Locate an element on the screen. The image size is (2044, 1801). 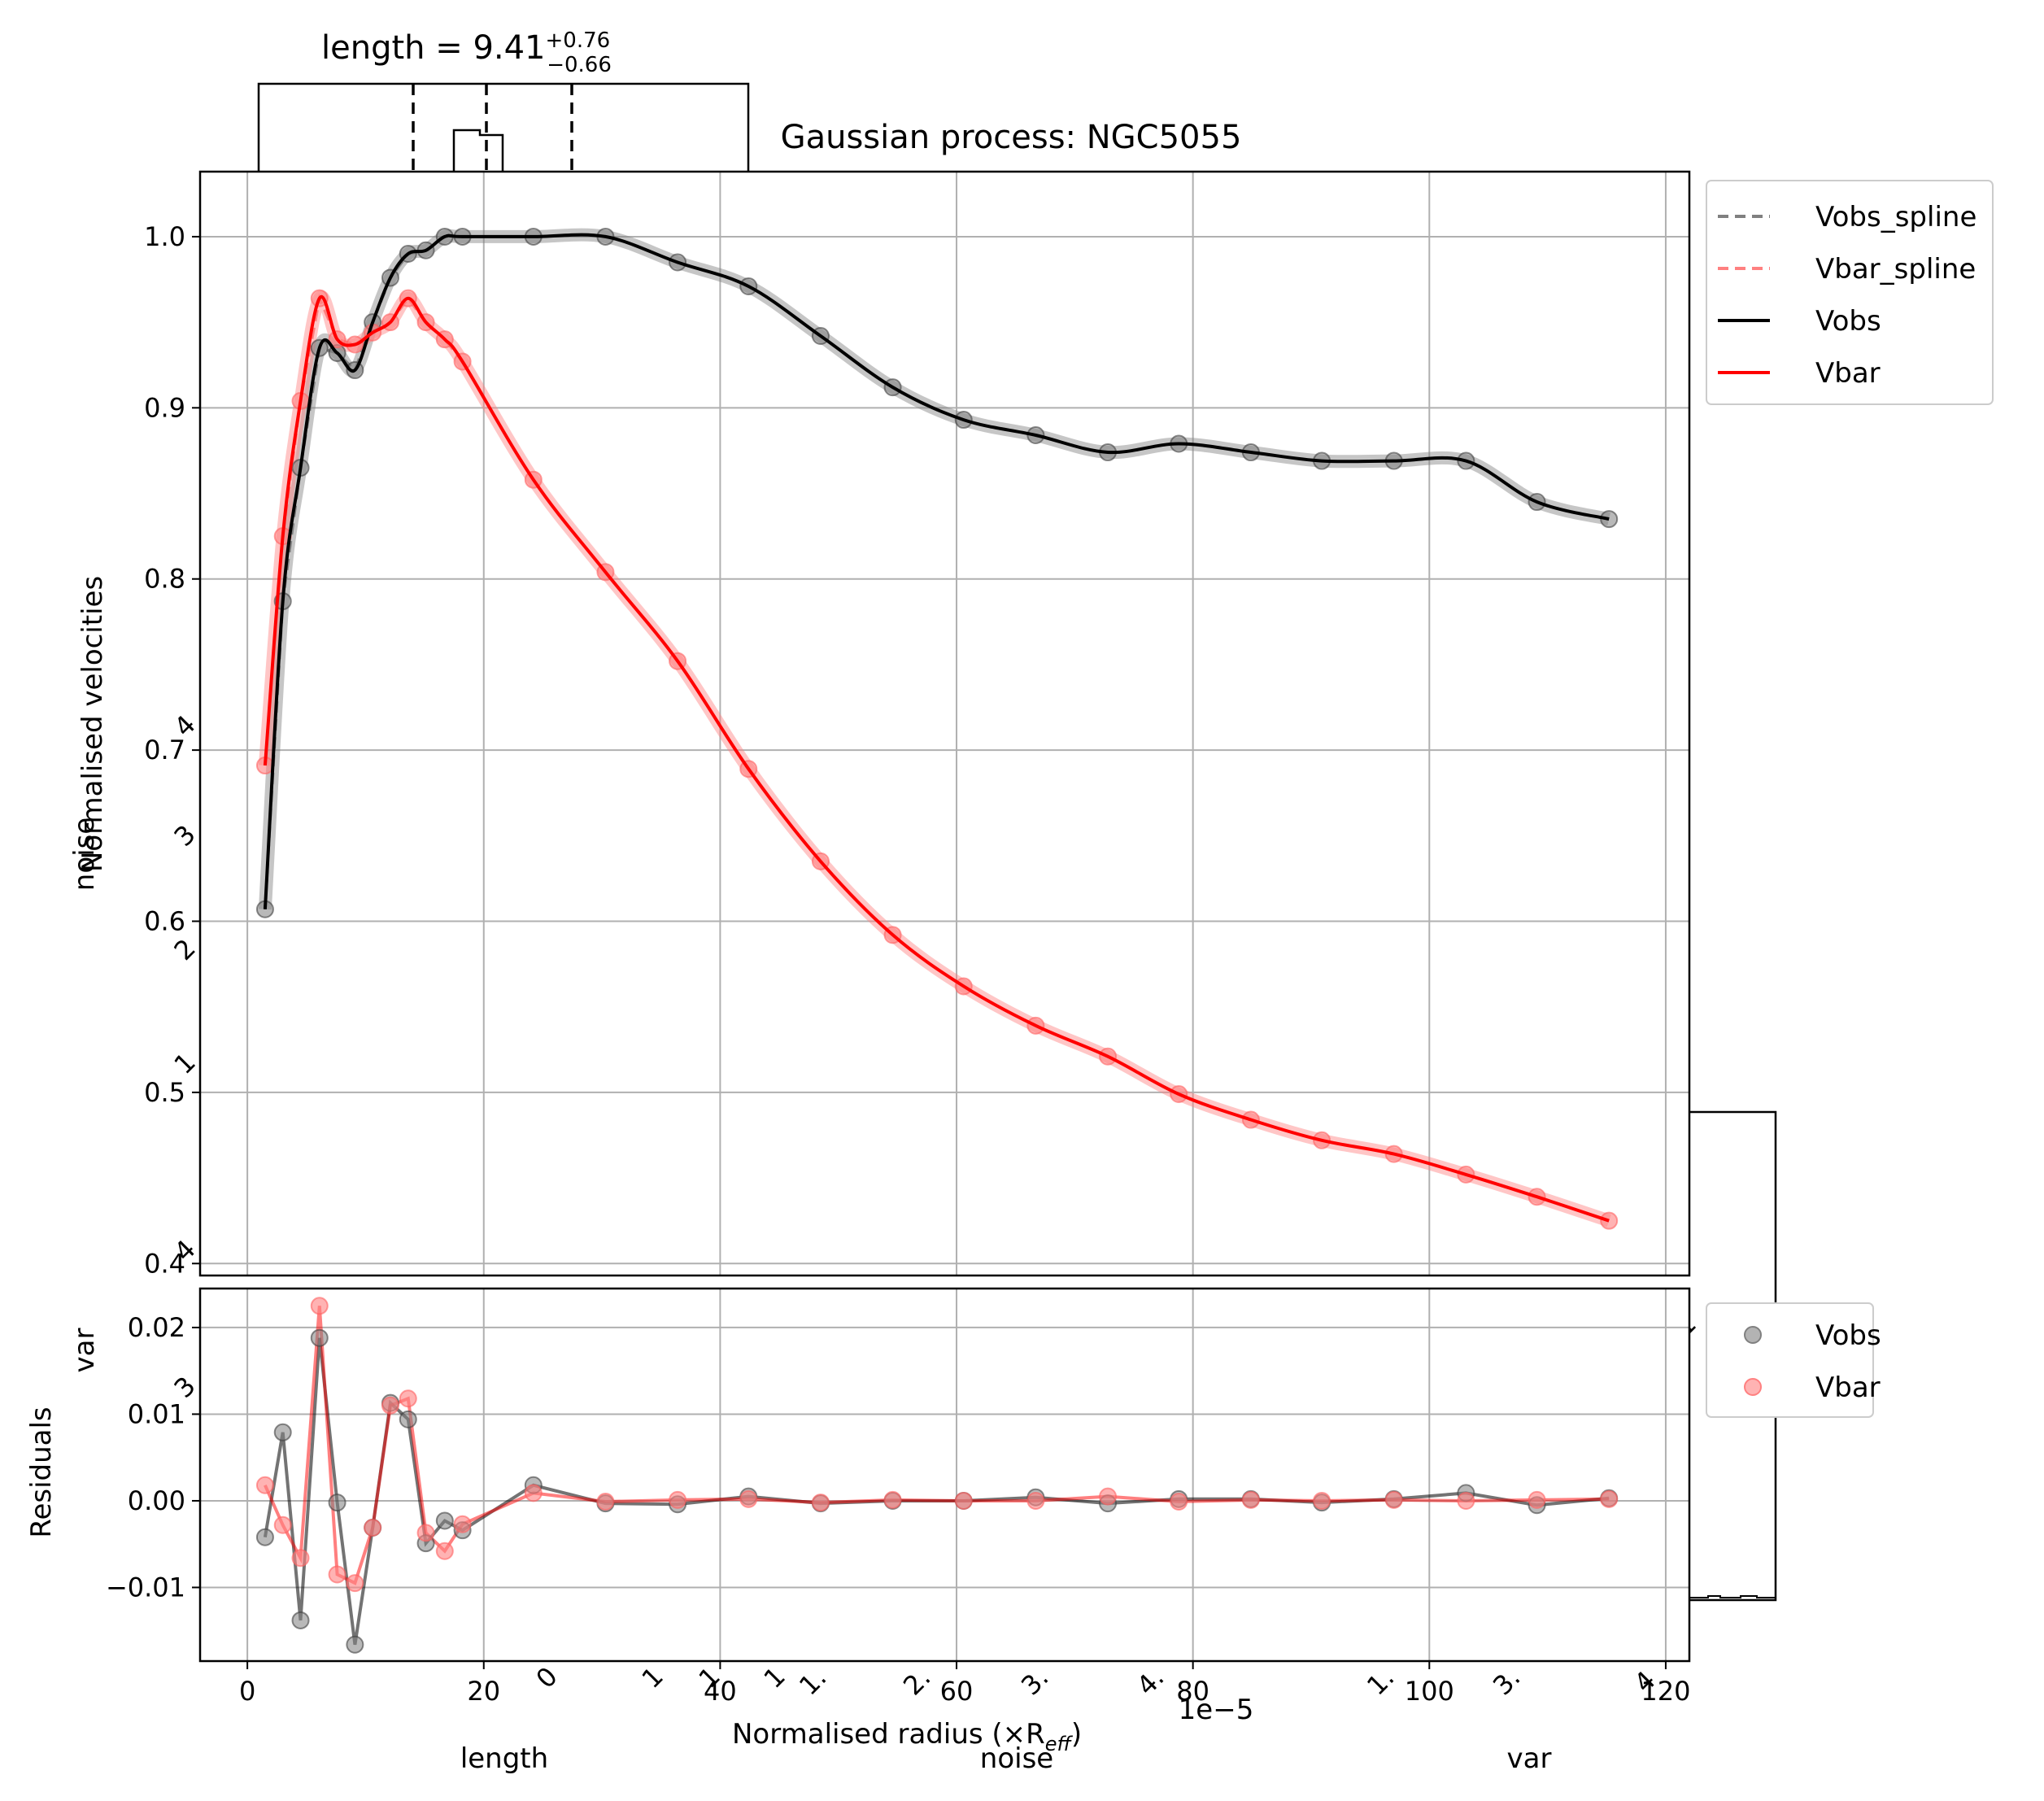
resid-vbar-line is located at coordinates (937, 1445).